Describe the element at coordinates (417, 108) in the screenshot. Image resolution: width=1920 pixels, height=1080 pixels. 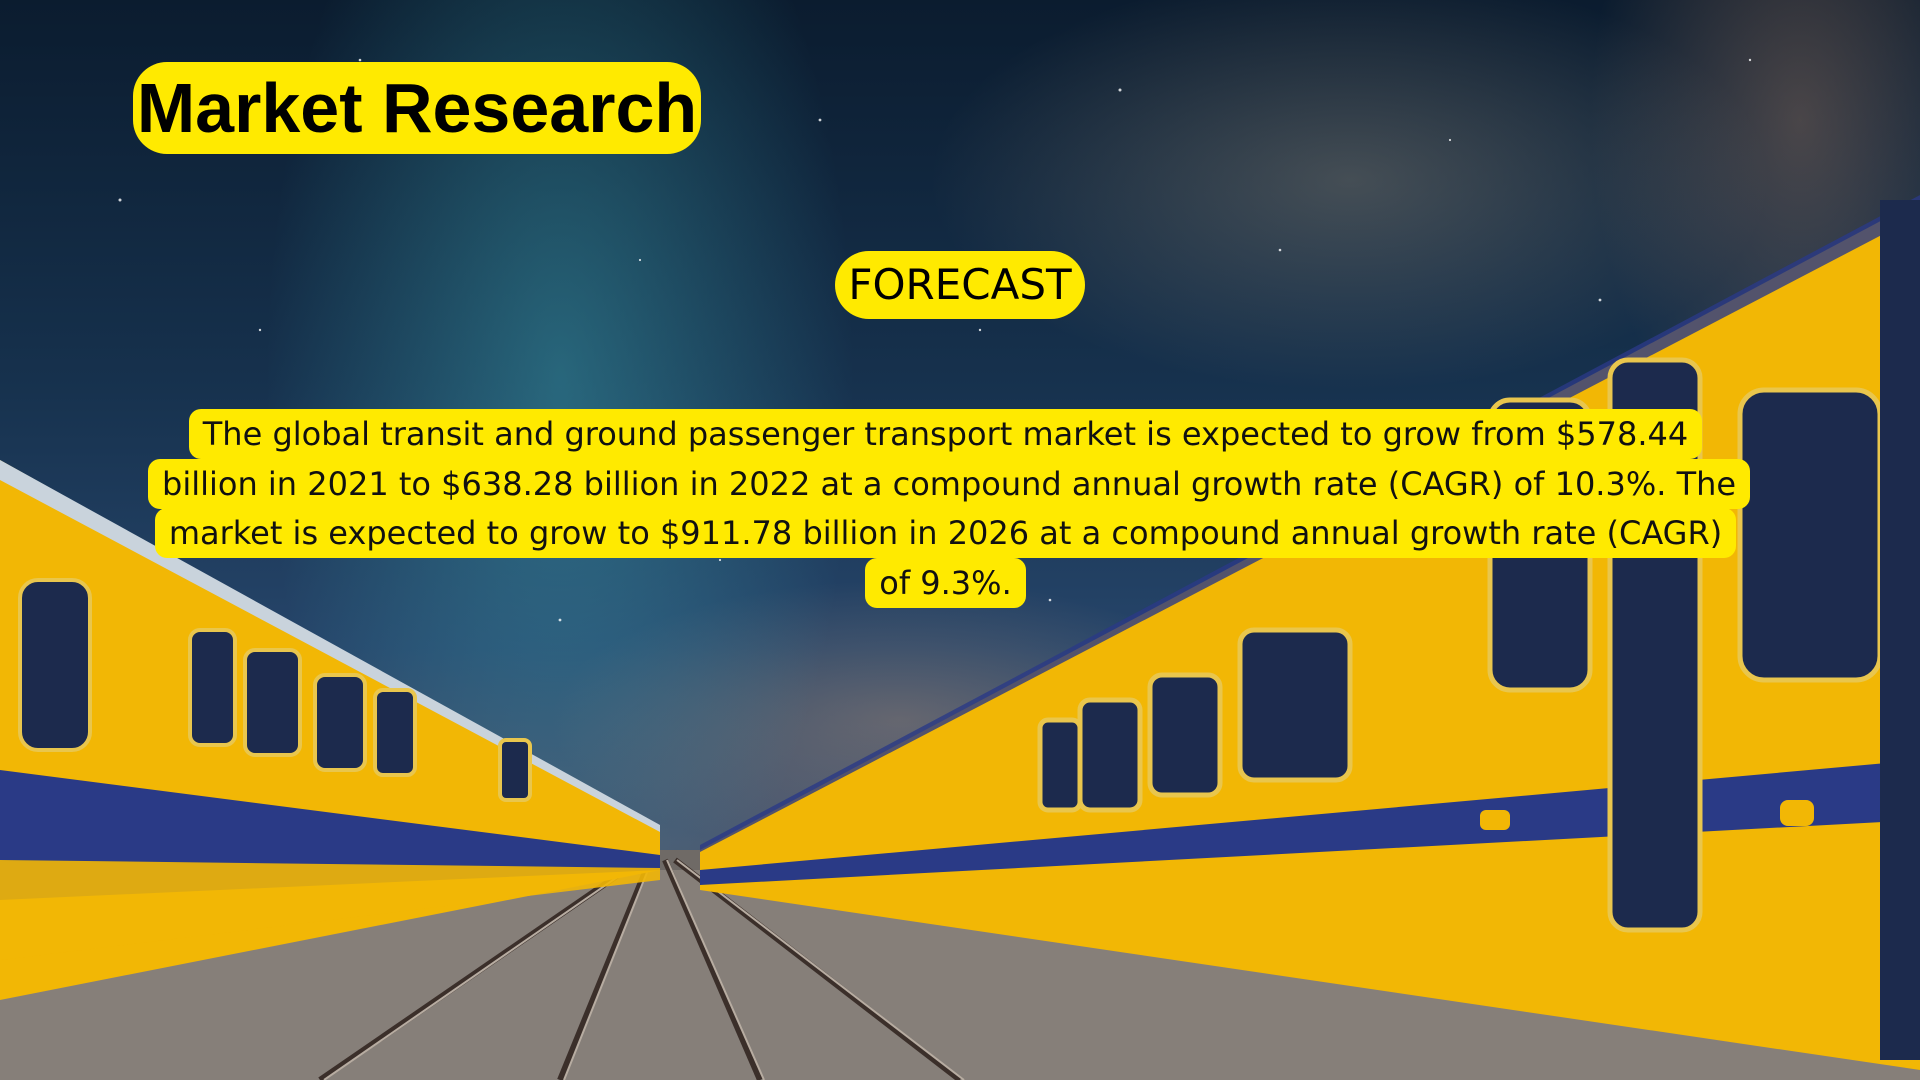
I see `page-title: Market Research` at that location.